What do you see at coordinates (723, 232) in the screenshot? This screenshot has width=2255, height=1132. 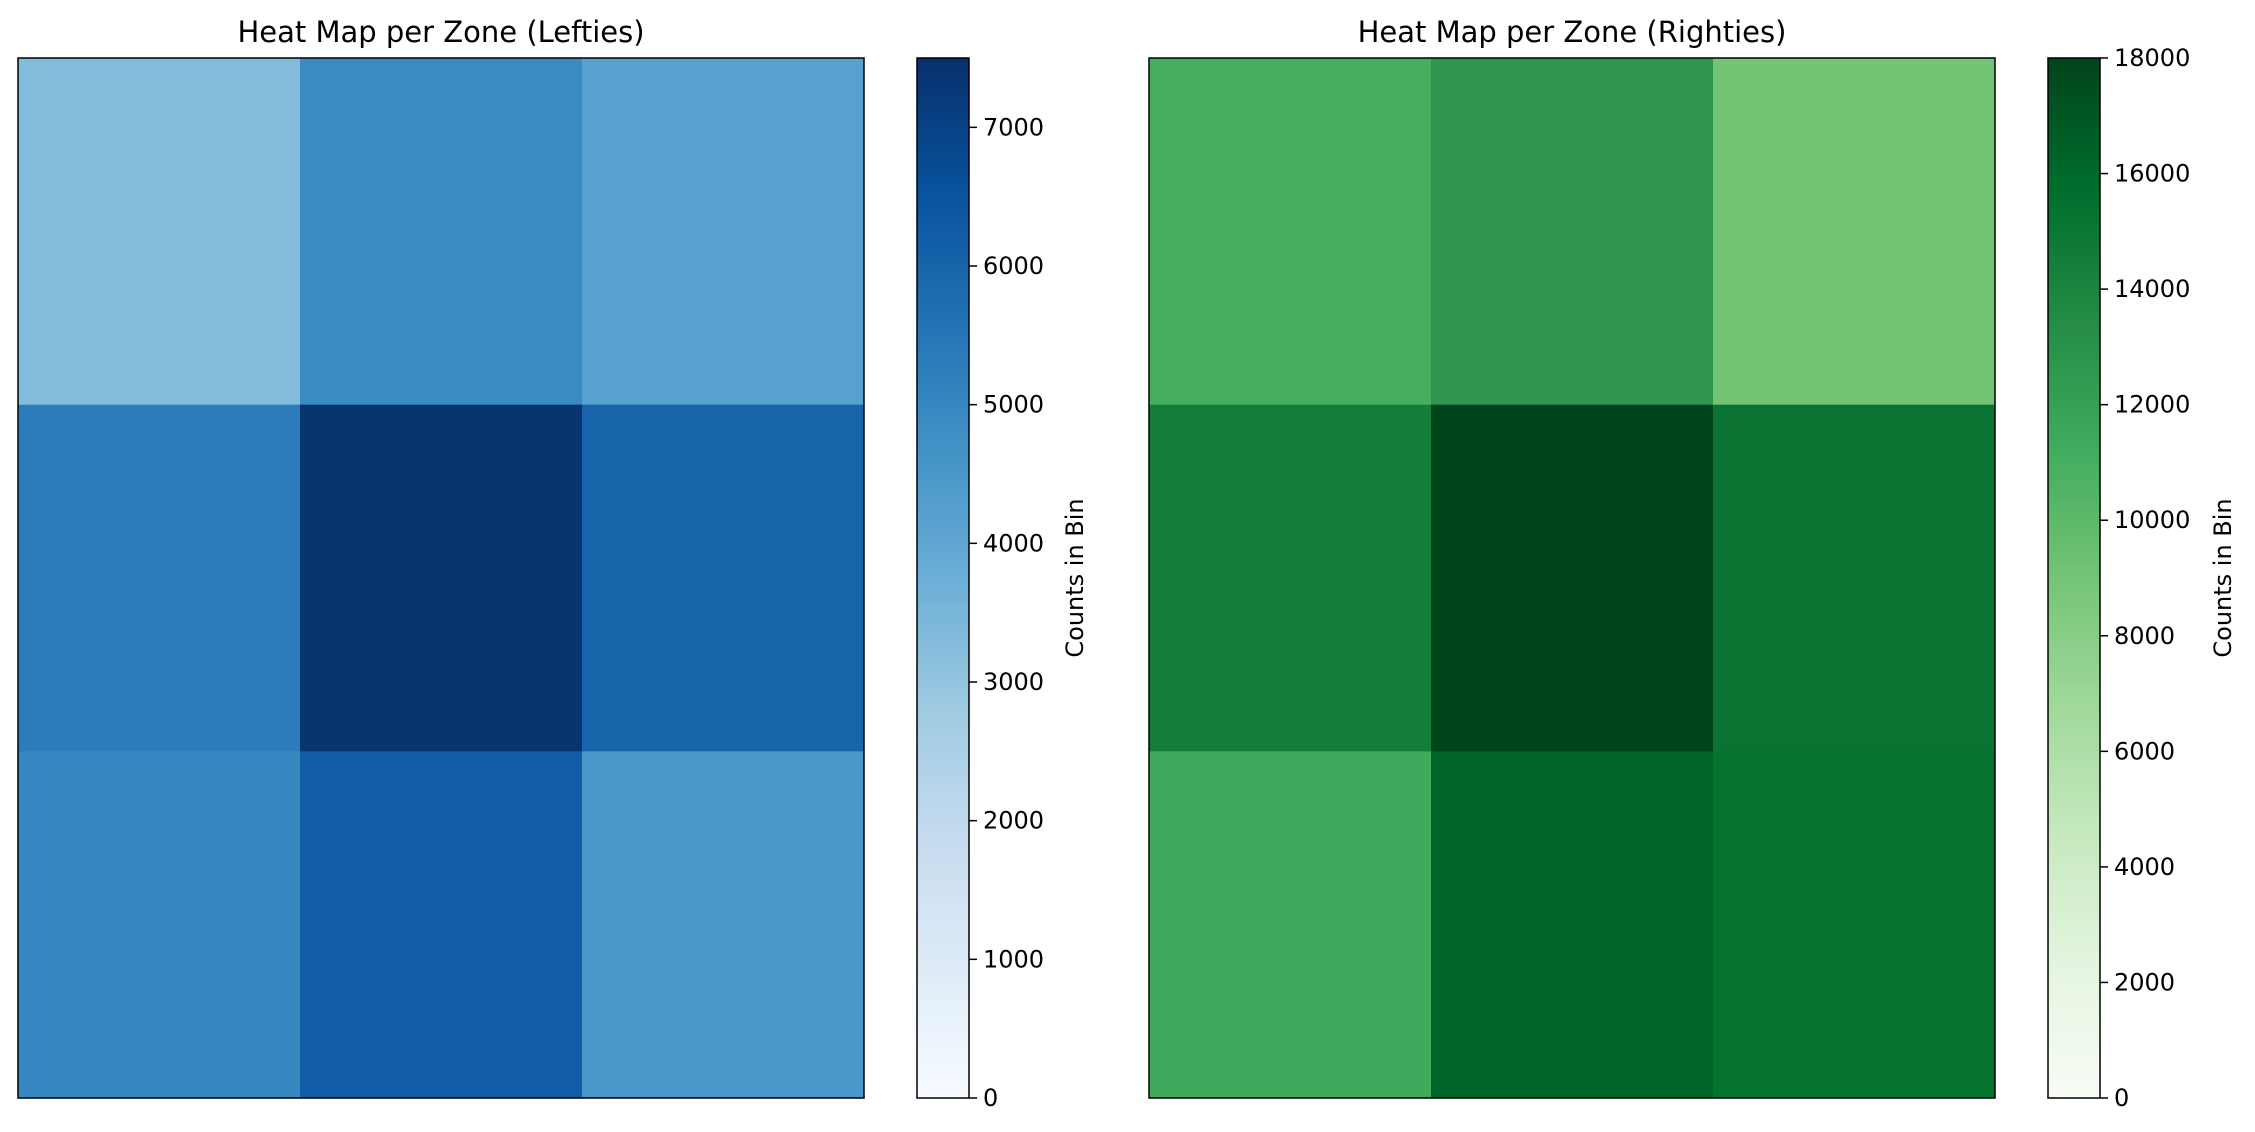 I see `lefties-cell-r0-c2` at bounding box center [723, 232].